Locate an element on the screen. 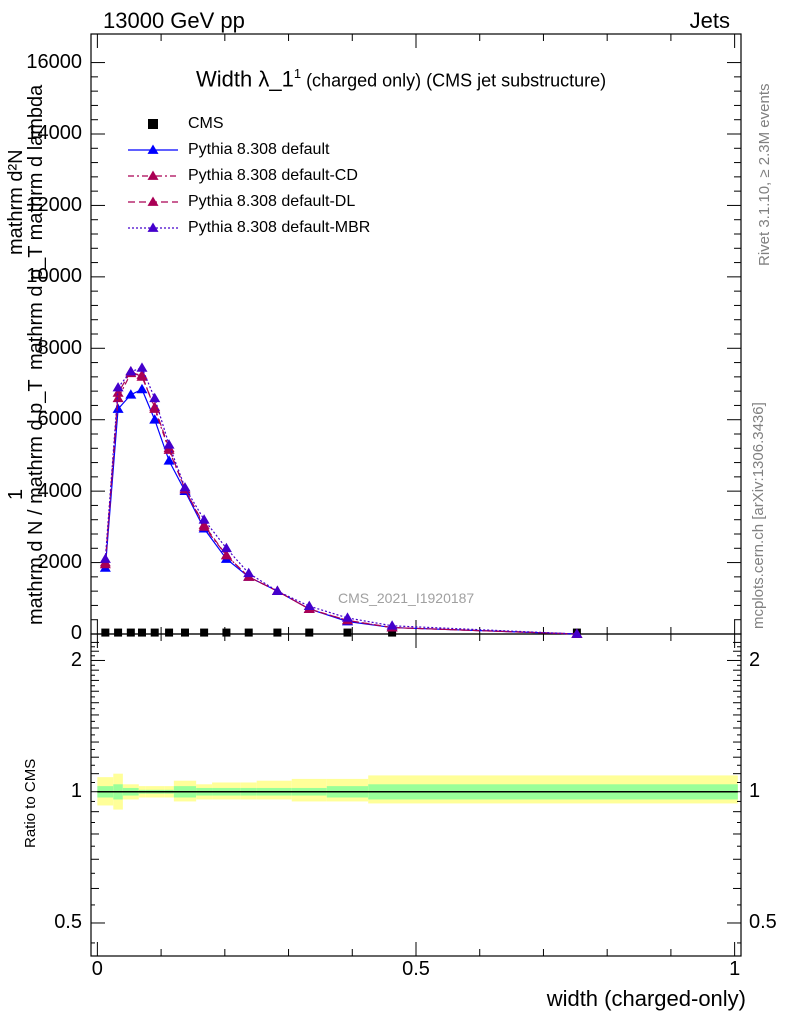 The image size is (786, 1024). y-tick-label: 14000 is located at coordinates (54, 133).